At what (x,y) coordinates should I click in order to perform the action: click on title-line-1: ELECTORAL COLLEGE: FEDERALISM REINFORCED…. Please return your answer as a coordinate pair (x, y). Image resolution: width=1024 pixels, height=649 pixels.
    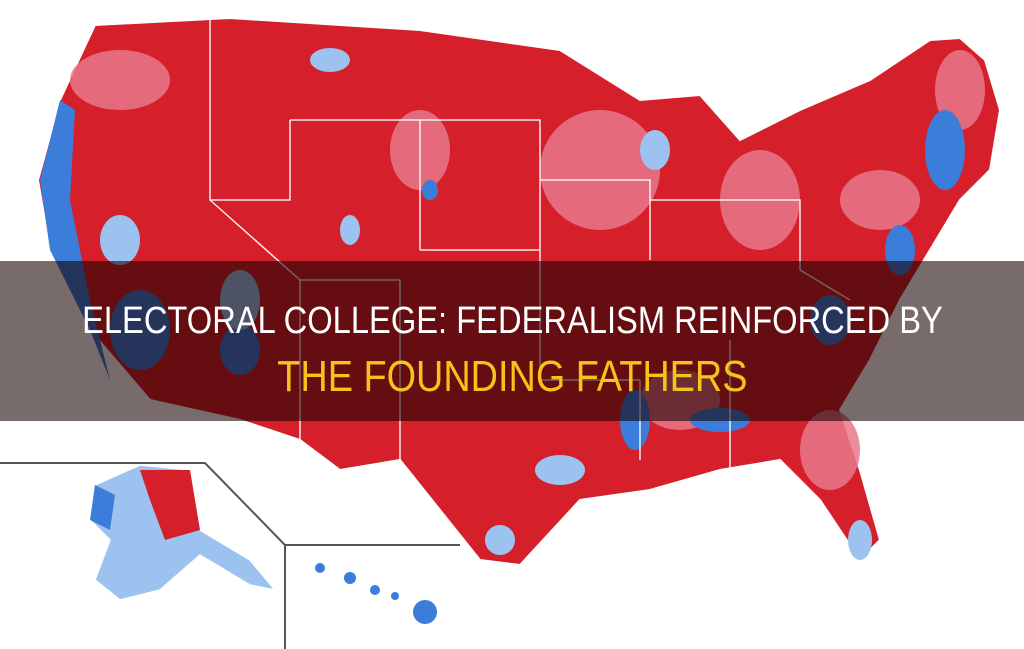
    Looking at the image, I should click on (512, 321).